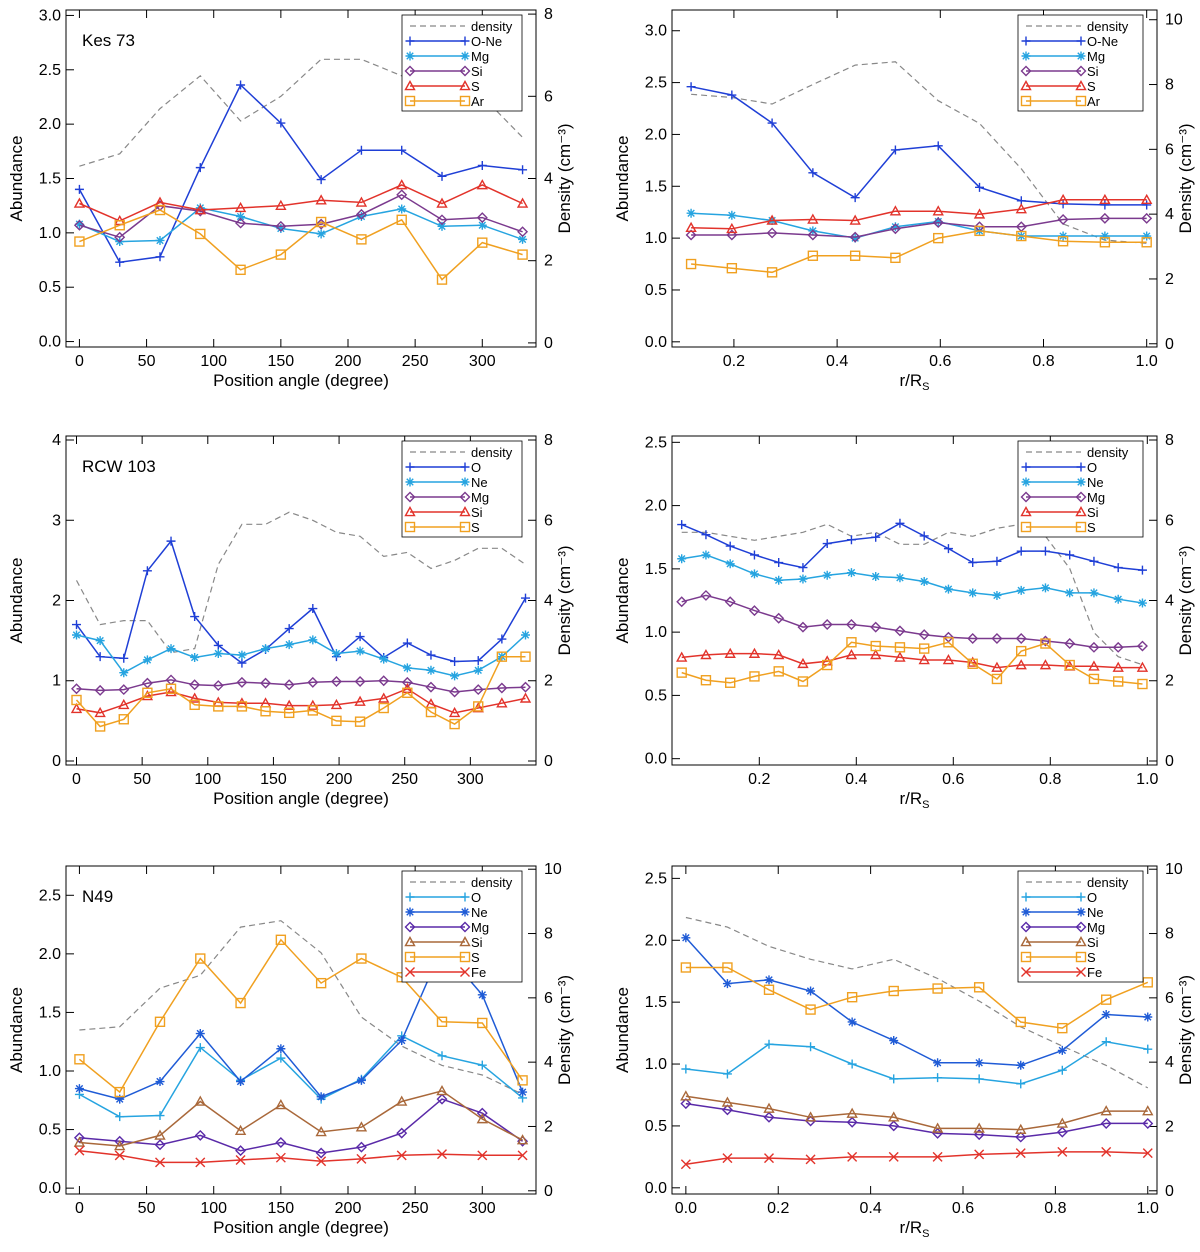 Image resolution: width=1200 pixels, height=1252 pixels. I want to click on y2-tick-label: 4, so click(548, 601).